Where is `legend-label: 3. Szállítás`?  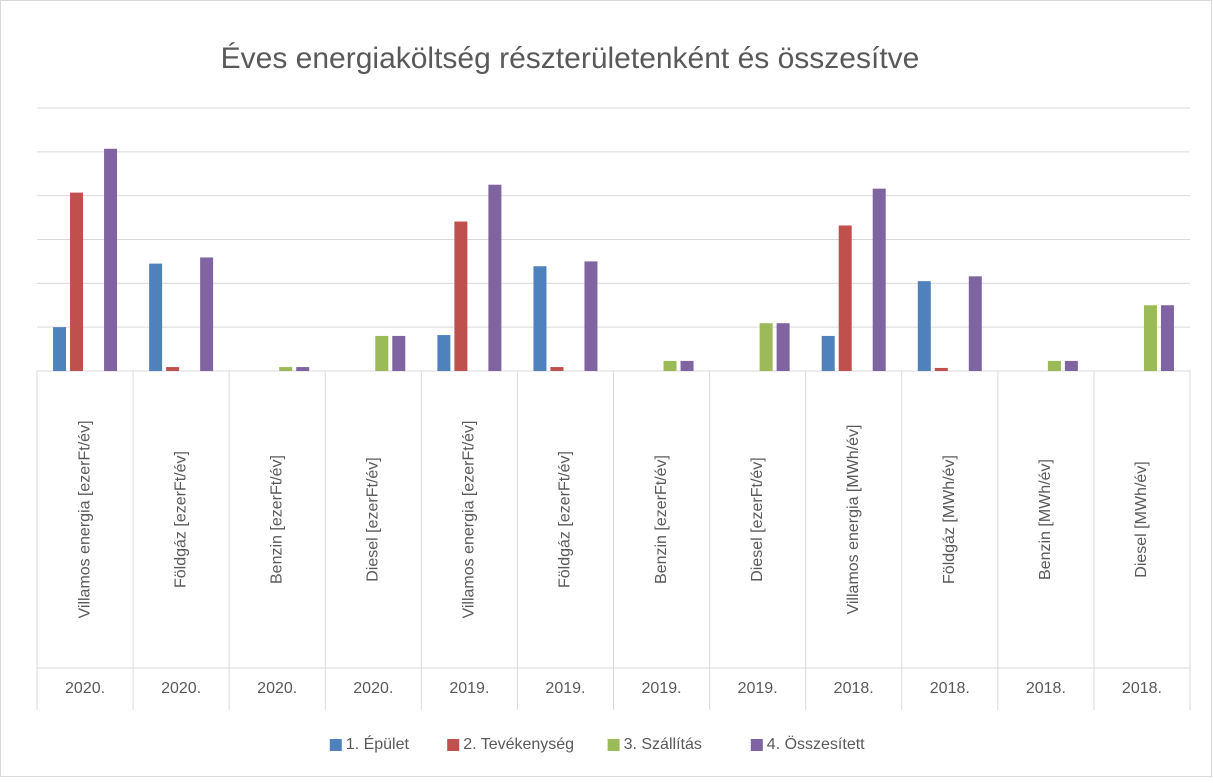
legend-label: 3. Szállítás is located at coordinates (663, 744).